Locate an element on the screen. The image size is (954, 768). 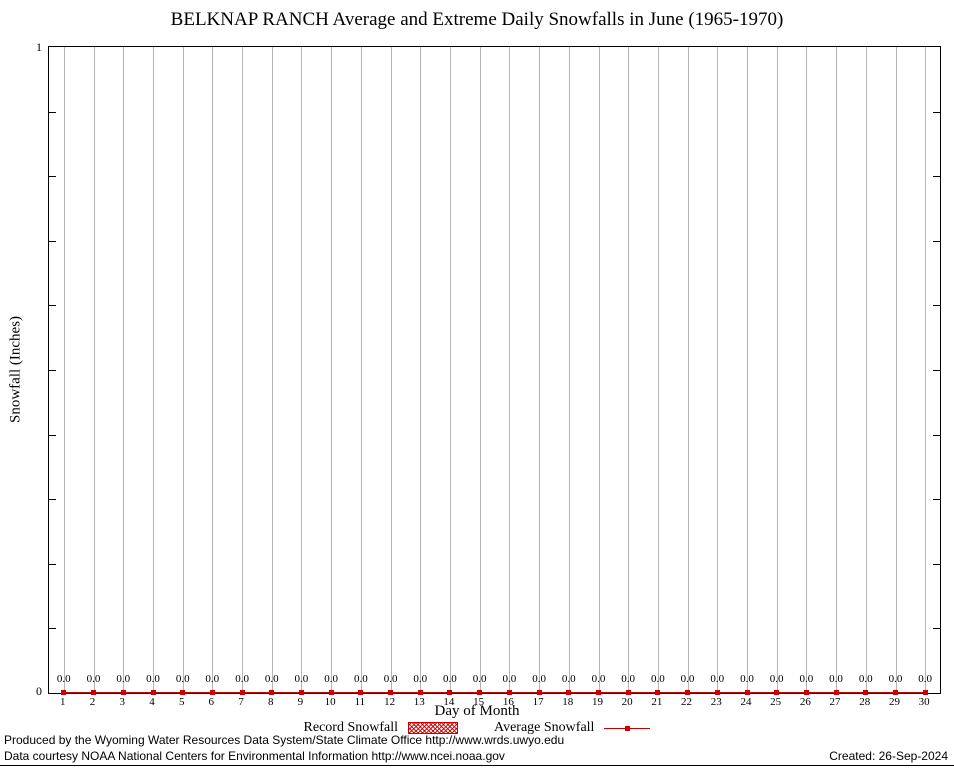
y-tick-label-min: 0 is located at coordinates (39, 691).